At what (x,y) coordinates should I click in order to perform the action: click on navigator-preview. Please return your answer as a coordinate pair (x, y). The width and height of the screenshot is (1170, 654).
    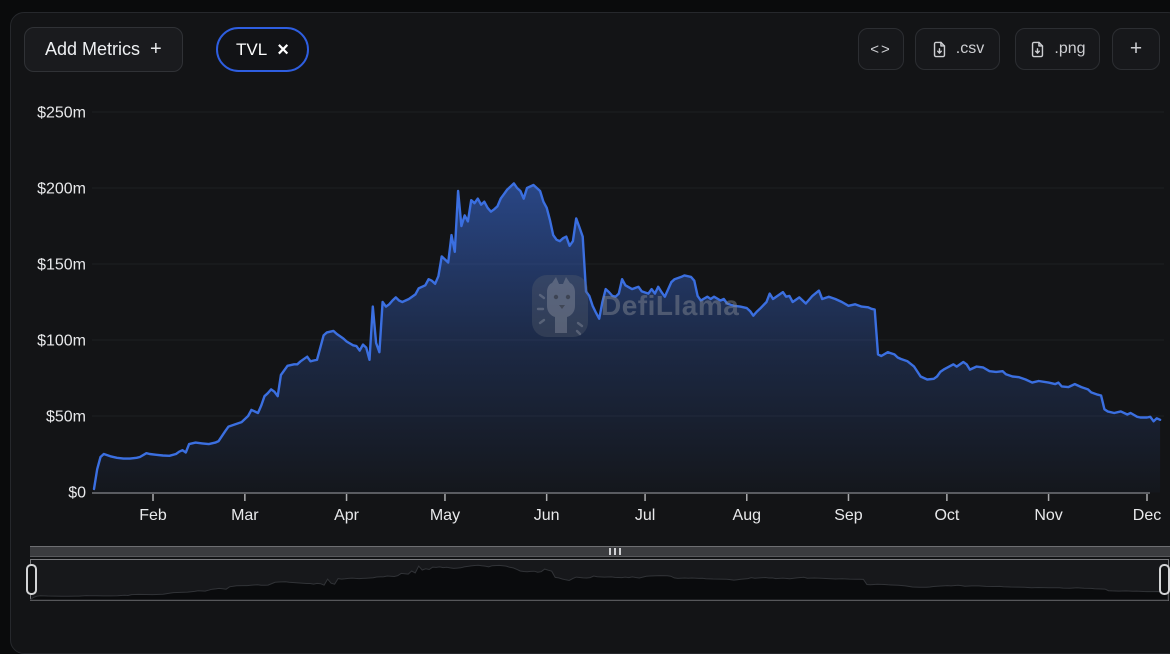
    Looking at the image, I should click on (600, 580).